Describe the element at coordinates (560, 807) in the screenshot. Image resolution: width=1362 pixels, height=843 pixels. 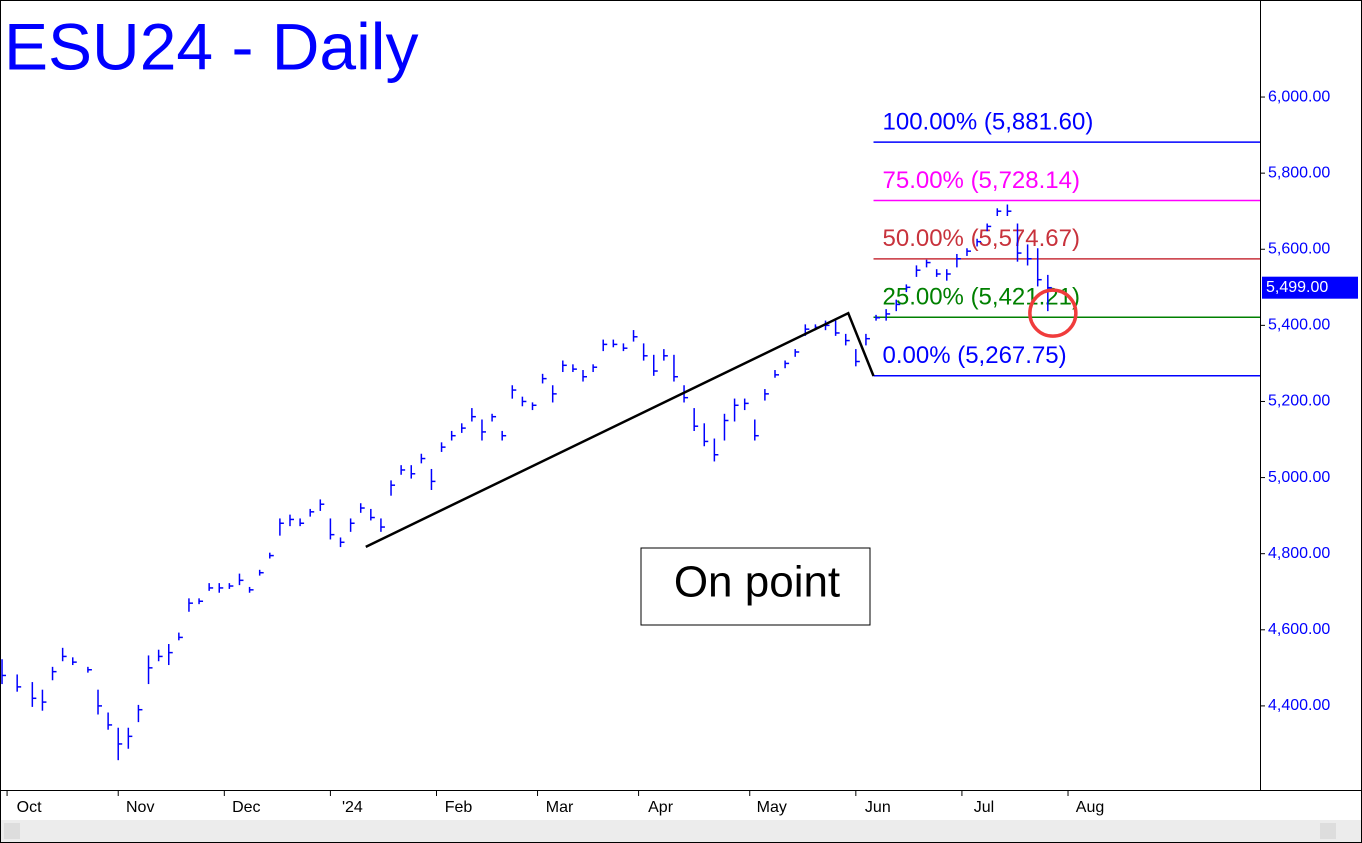
I see `x-tick-label: Mar` at that location.